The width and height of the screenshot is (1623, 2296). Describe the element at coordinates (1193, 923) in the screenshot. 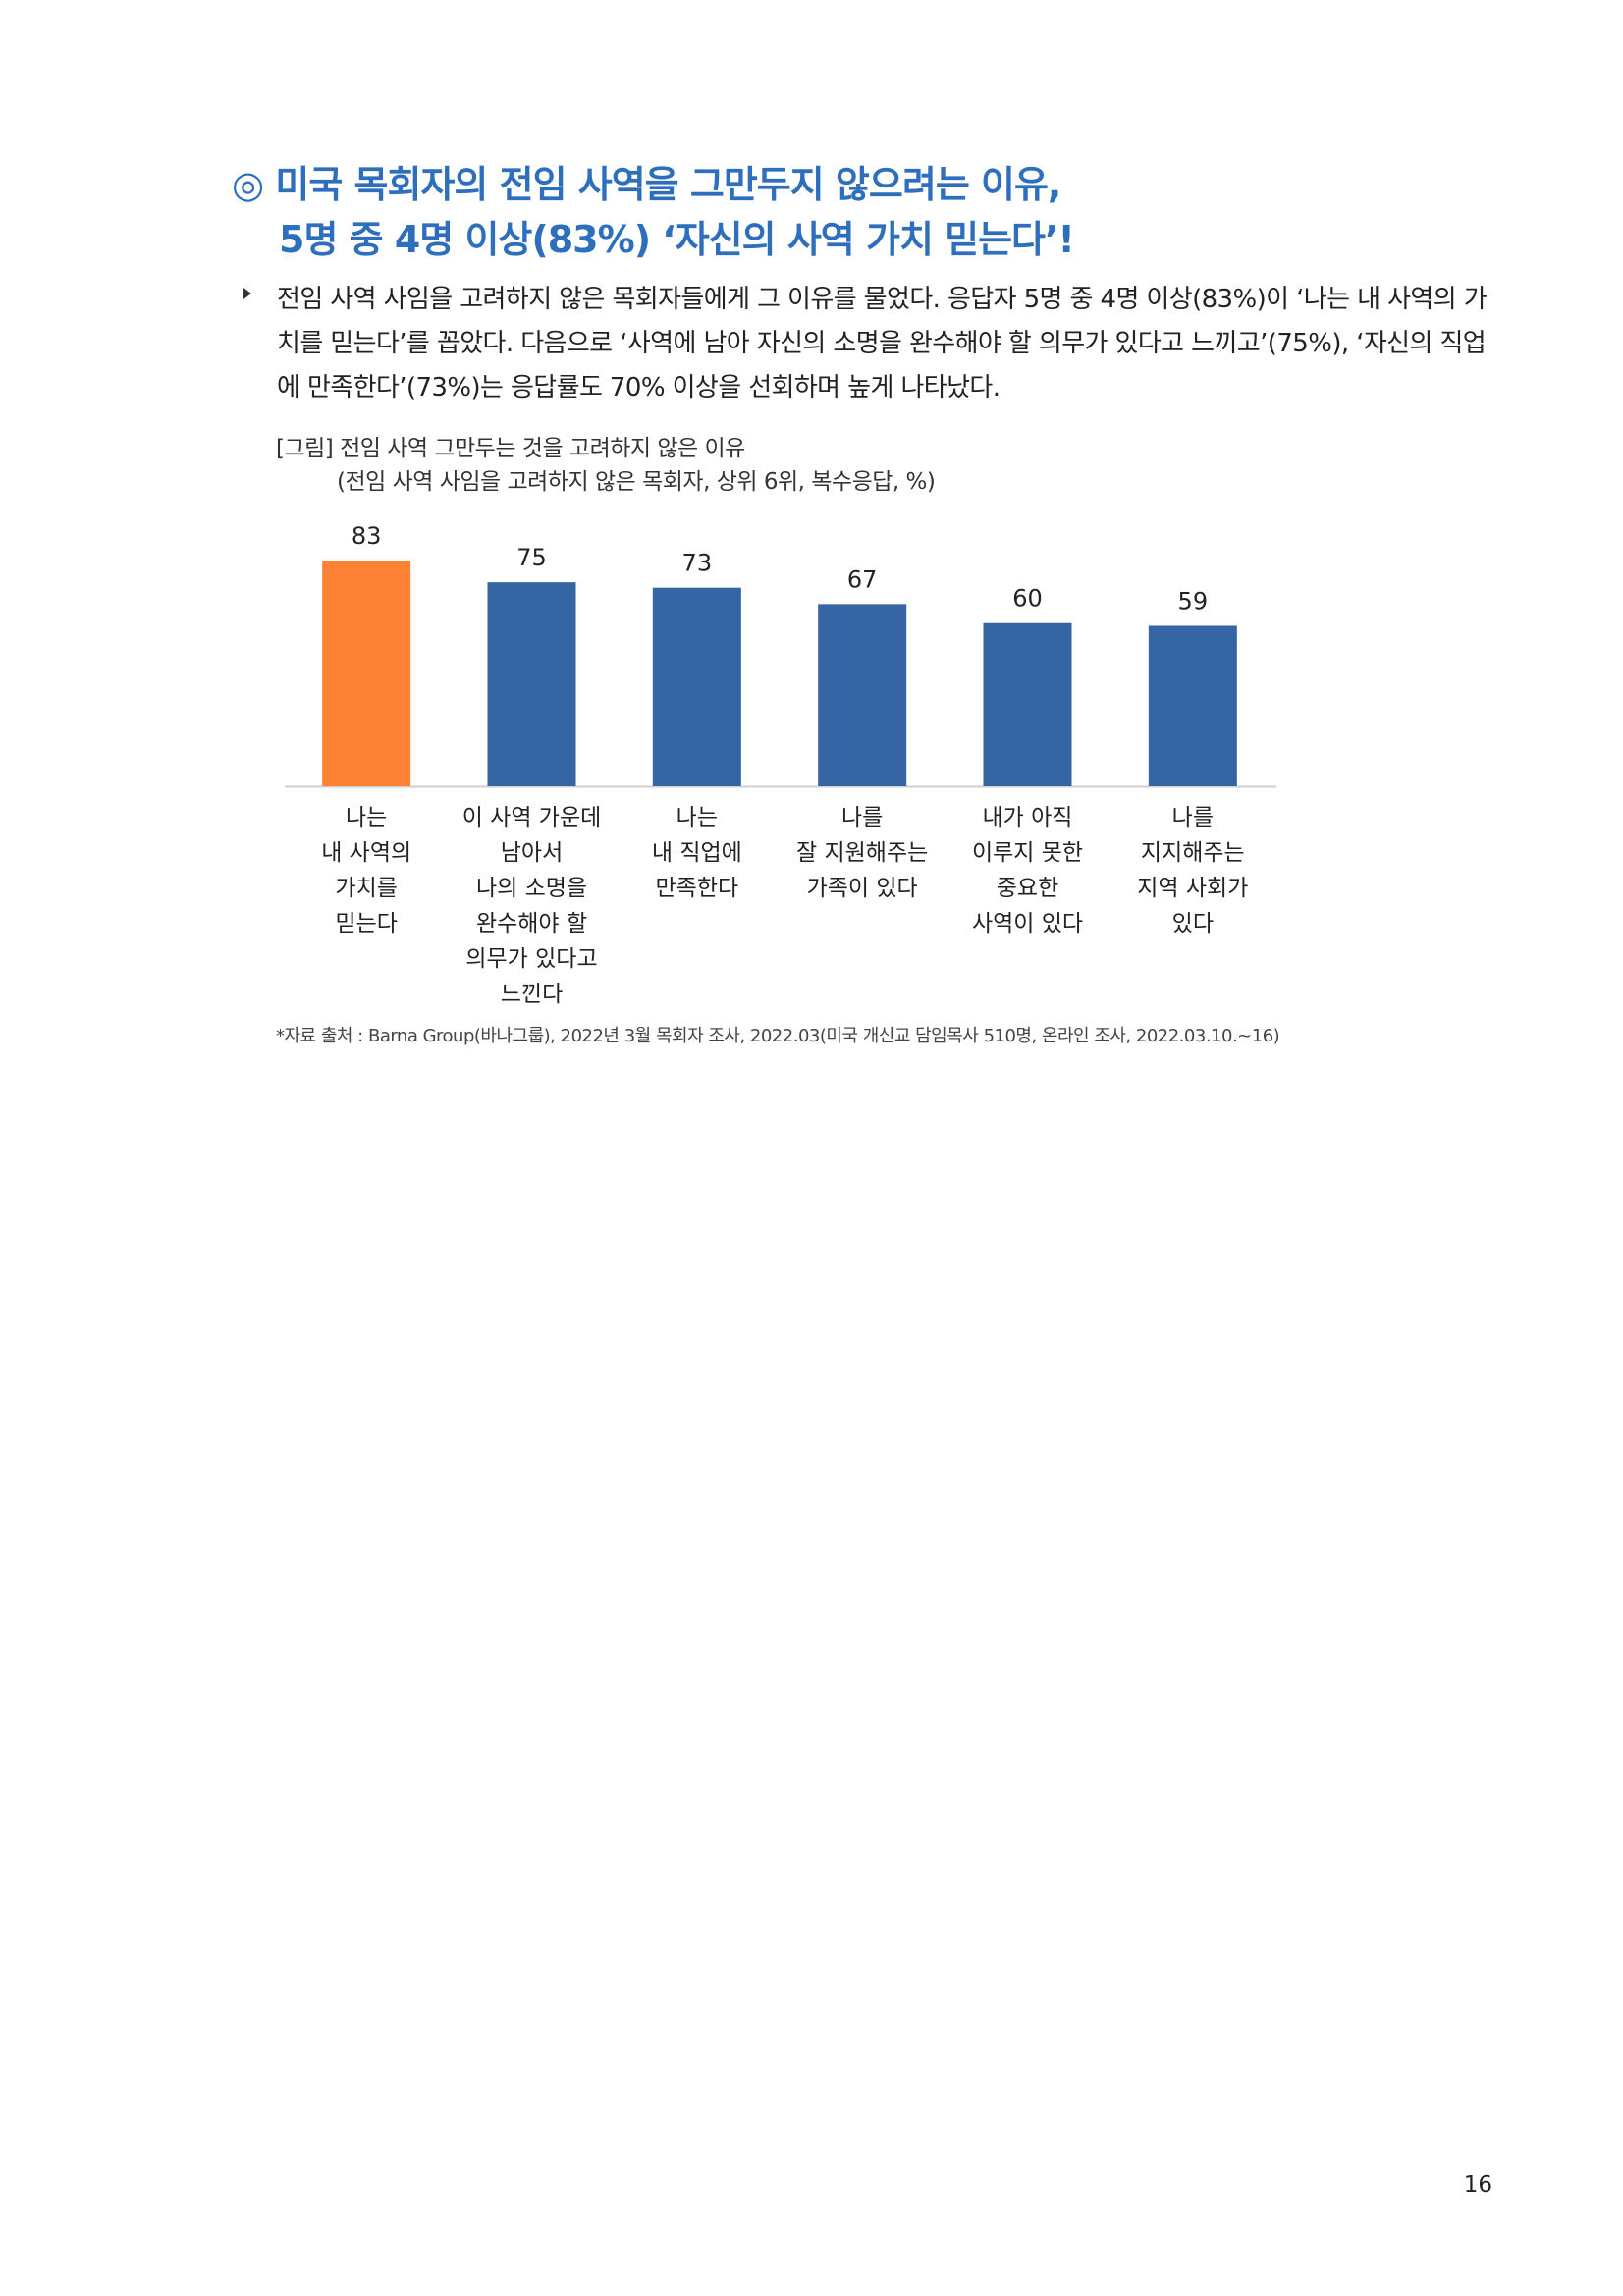

I see `category-label: 있다` at that location.